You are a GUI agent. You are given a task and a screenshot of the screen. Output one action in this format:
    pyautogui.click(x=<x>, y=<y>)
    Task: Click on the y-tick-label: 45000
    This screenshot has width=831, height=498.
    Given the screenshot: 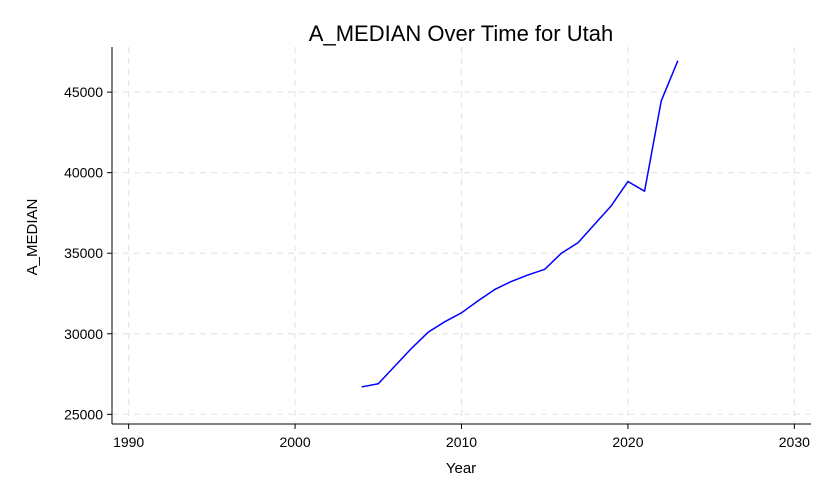 What is the action you would take?
    pyautogui.click(x=83, y=92)
    